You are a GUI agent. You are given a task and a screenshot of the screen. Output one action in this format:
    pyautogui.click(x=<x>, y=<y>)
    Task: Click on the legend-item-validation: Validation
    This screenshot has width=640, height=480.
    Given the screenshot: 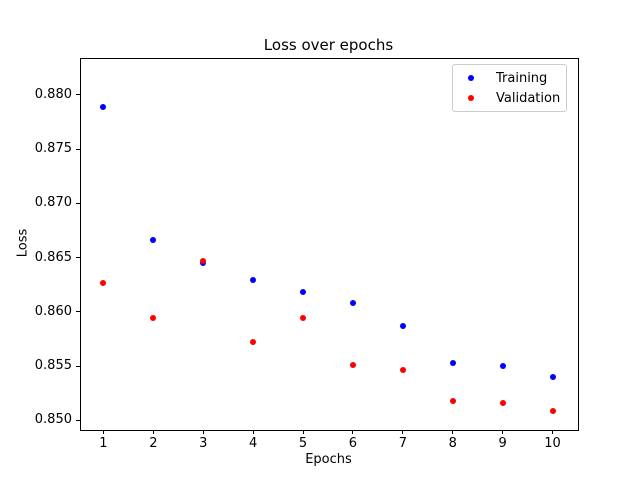 What is the action you would take?
    pyautogui.click(x=509, y=98)
    